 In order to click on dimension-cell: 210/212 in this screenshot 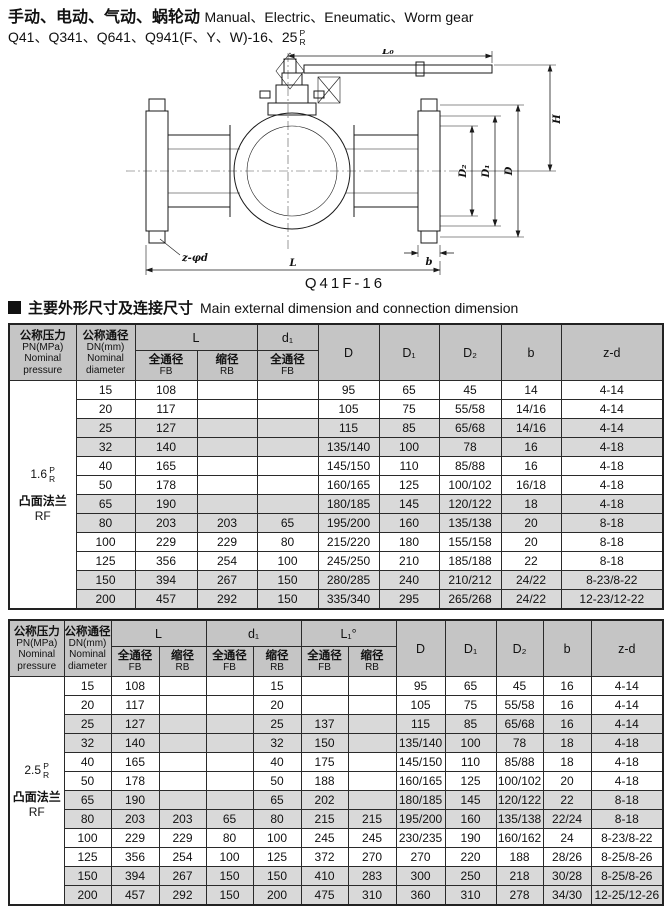, I will do `click(470, 580)`.